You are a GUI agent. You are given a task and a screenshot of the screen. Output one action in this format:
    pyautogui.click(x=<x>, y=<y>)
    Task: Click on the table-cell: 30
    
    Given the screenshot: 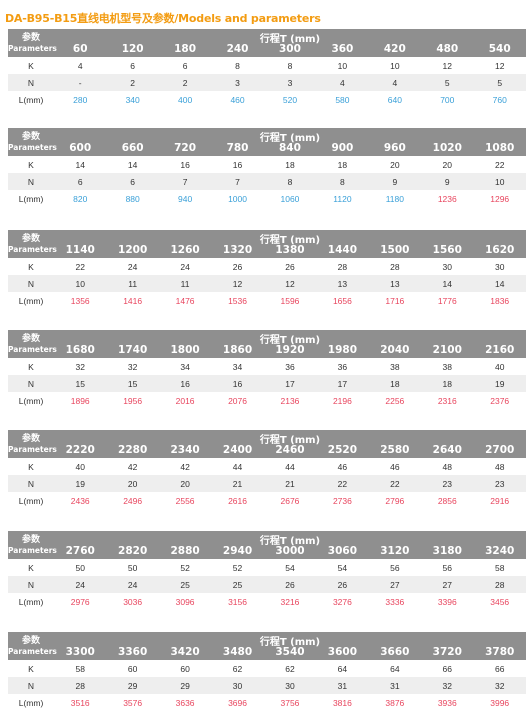 What is the action you would take?
    pyautogui.click(x=290, y=685)
    